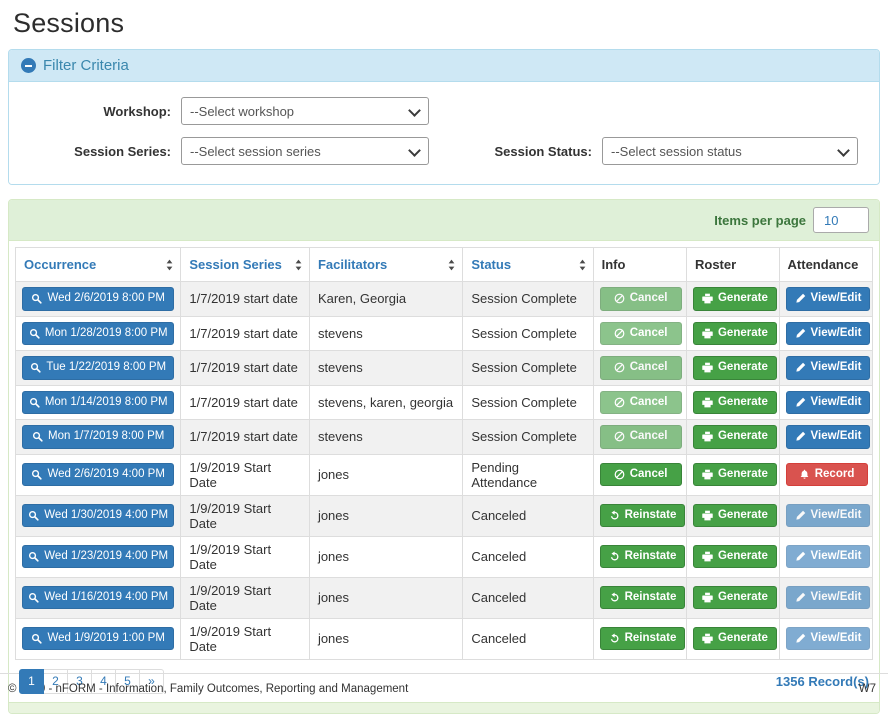 This screenshot has height=714, width=888. I want to click on column-header-occurrence: Occurrence, so click(98, 264).